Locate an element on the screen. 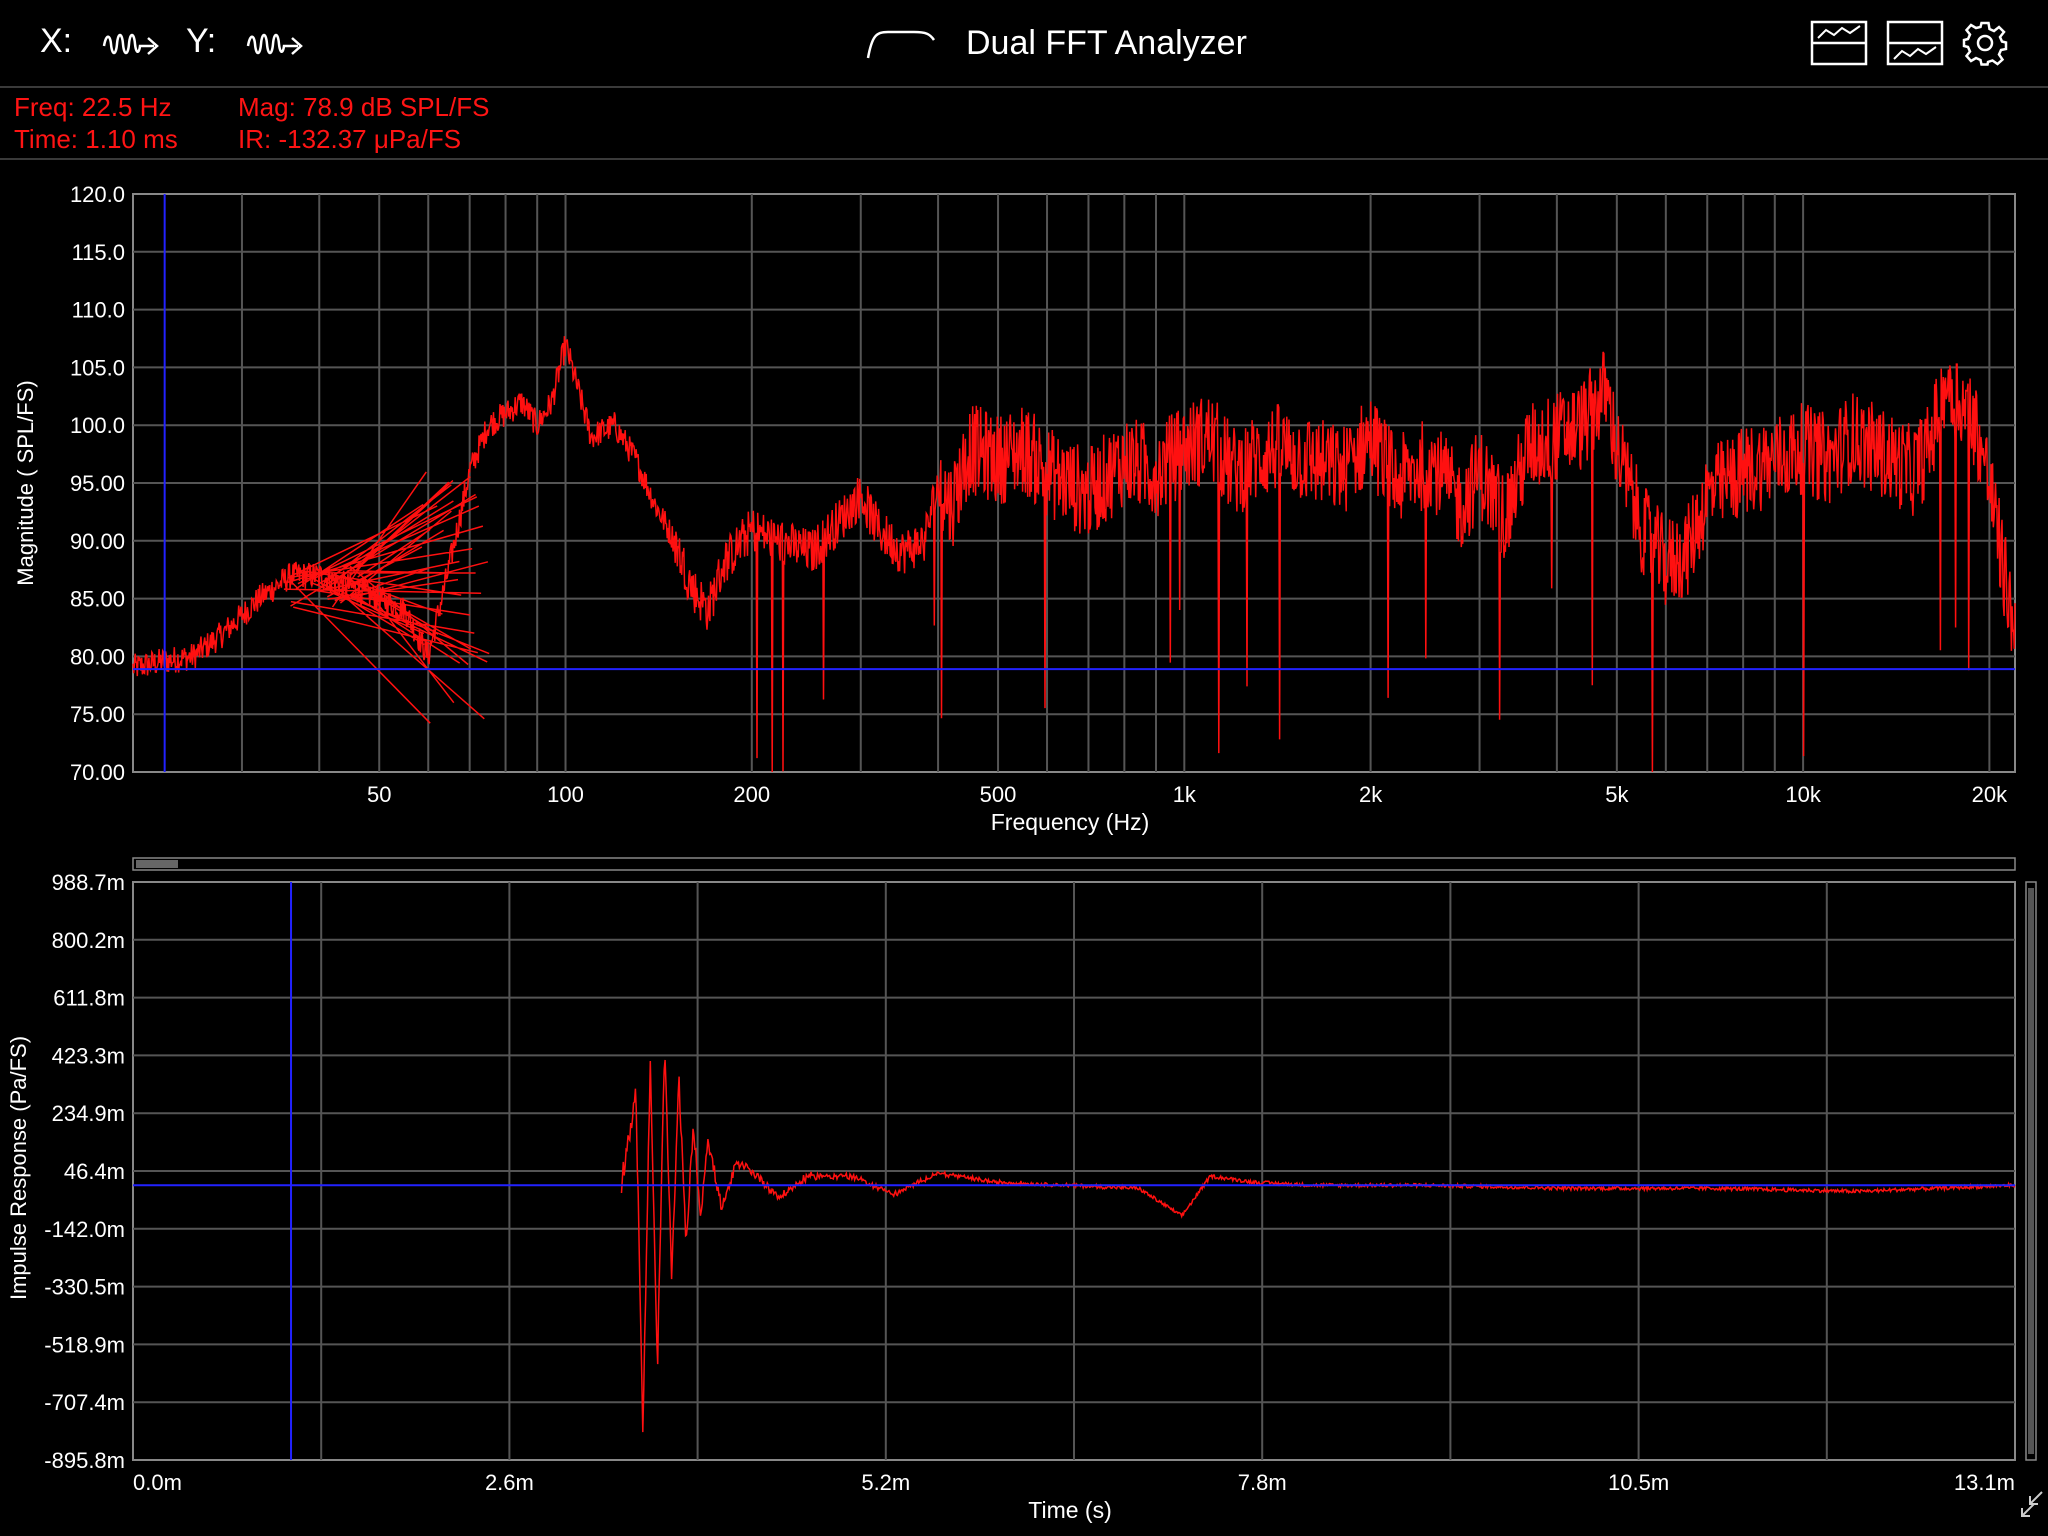  y-tick-label: -707.4m is located at coordinates (84, 1402).